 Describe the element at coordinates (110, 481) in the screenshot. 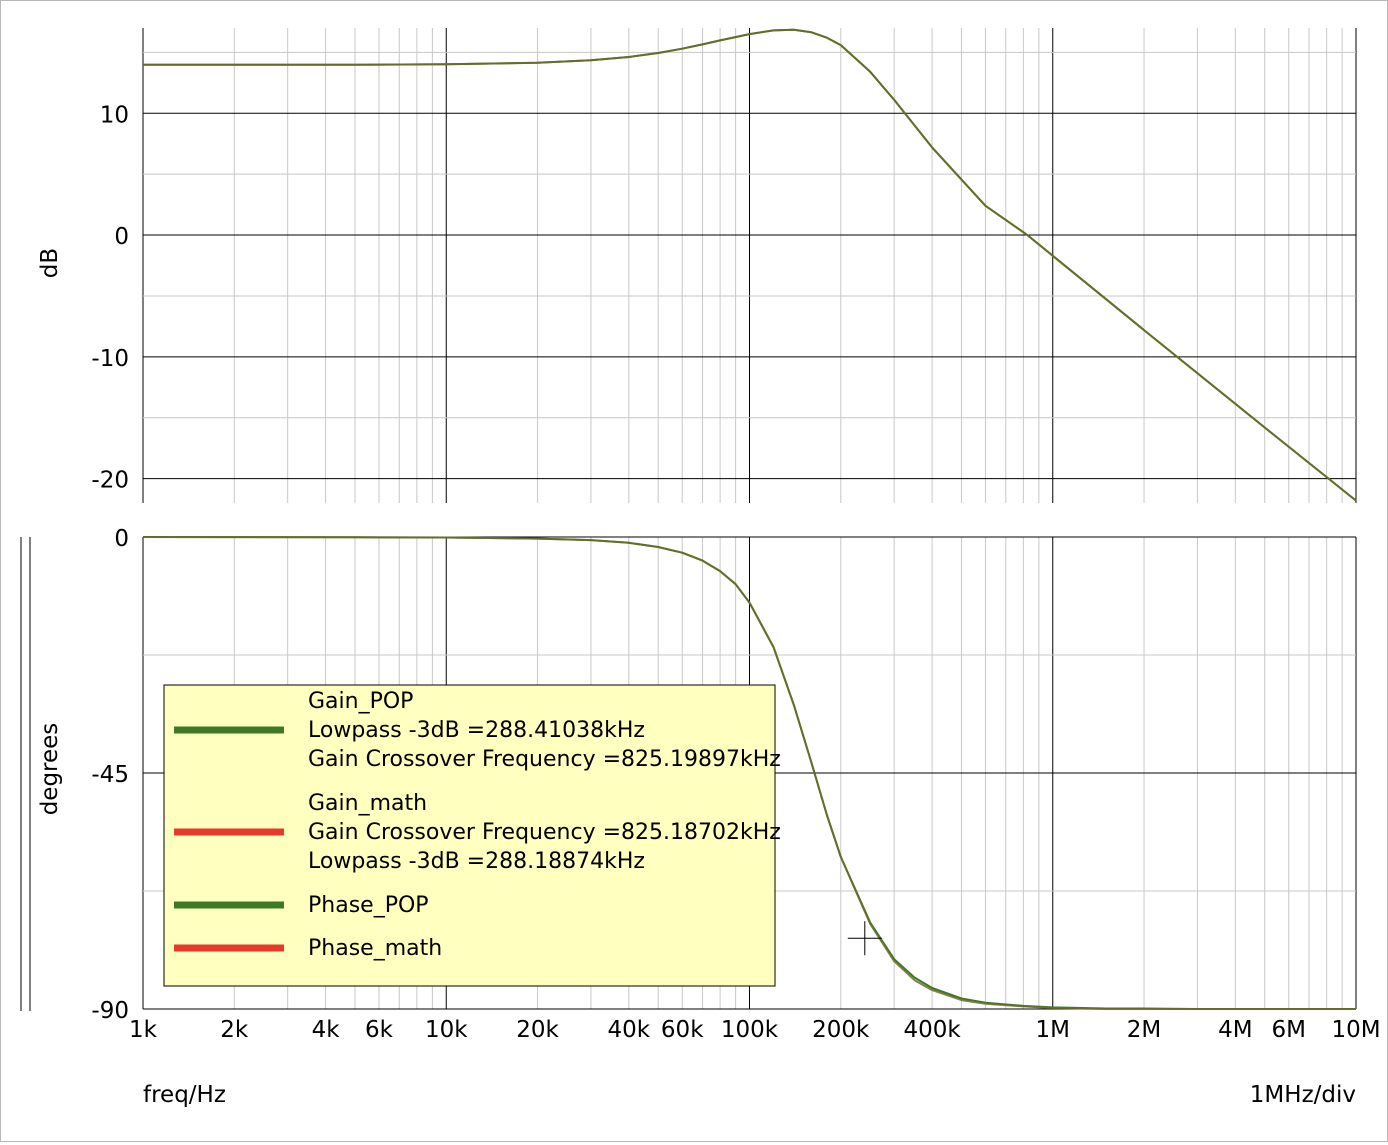

I see `y-tick-label: -20` at that location.